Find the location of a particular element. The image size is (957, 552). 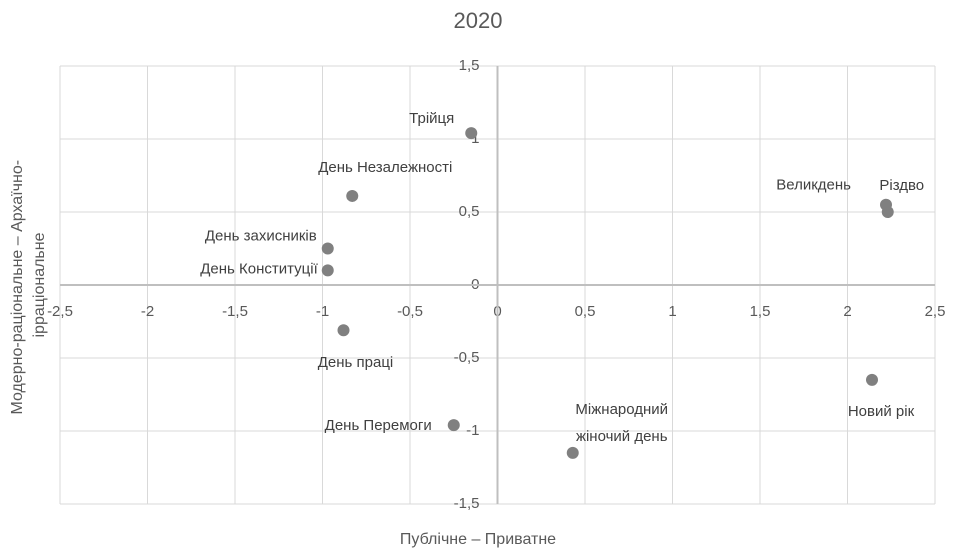

chart-title: 2020 is located at coordinates (478, 20).